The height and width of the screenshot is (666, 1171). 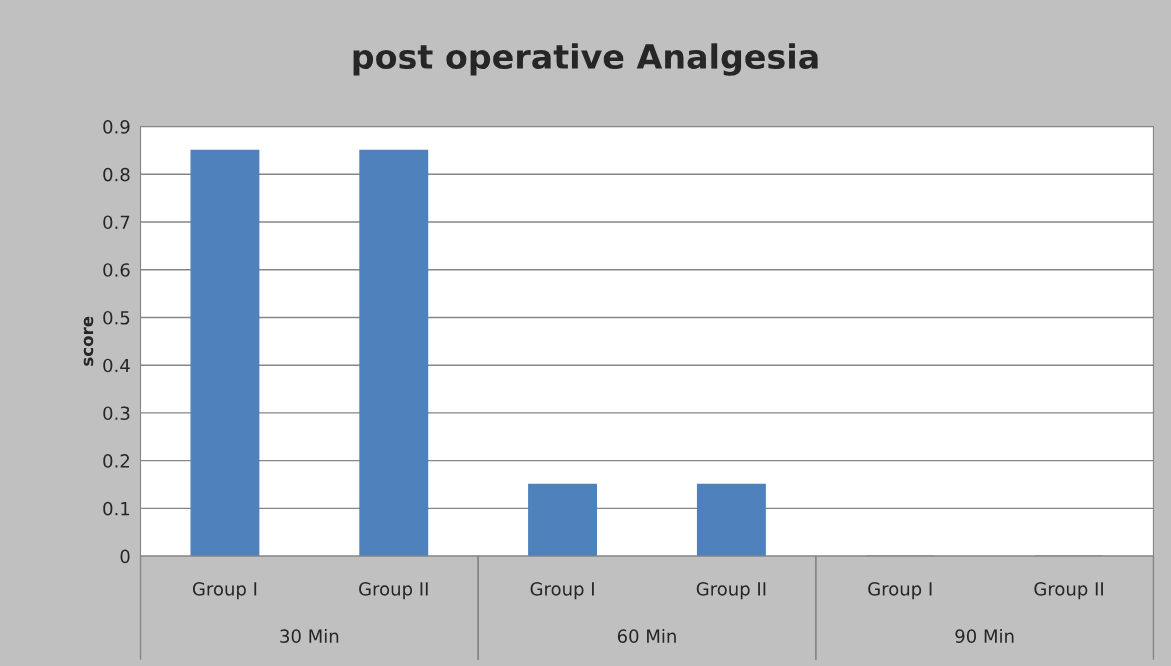 I want to click on text: 90 Min, so click(x=984, y=635).